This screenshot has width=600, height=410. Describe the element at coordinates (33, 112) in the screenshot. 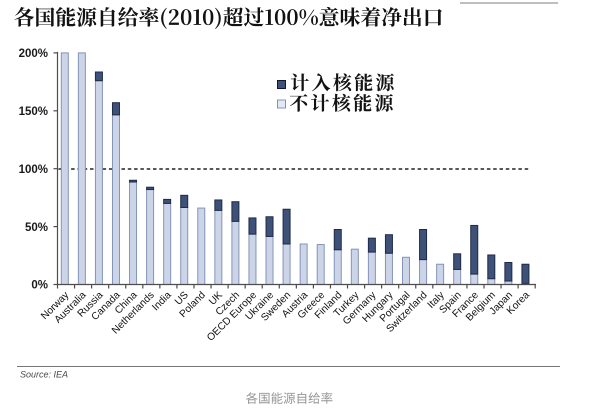

I see `svg-text: 150%` at that location.